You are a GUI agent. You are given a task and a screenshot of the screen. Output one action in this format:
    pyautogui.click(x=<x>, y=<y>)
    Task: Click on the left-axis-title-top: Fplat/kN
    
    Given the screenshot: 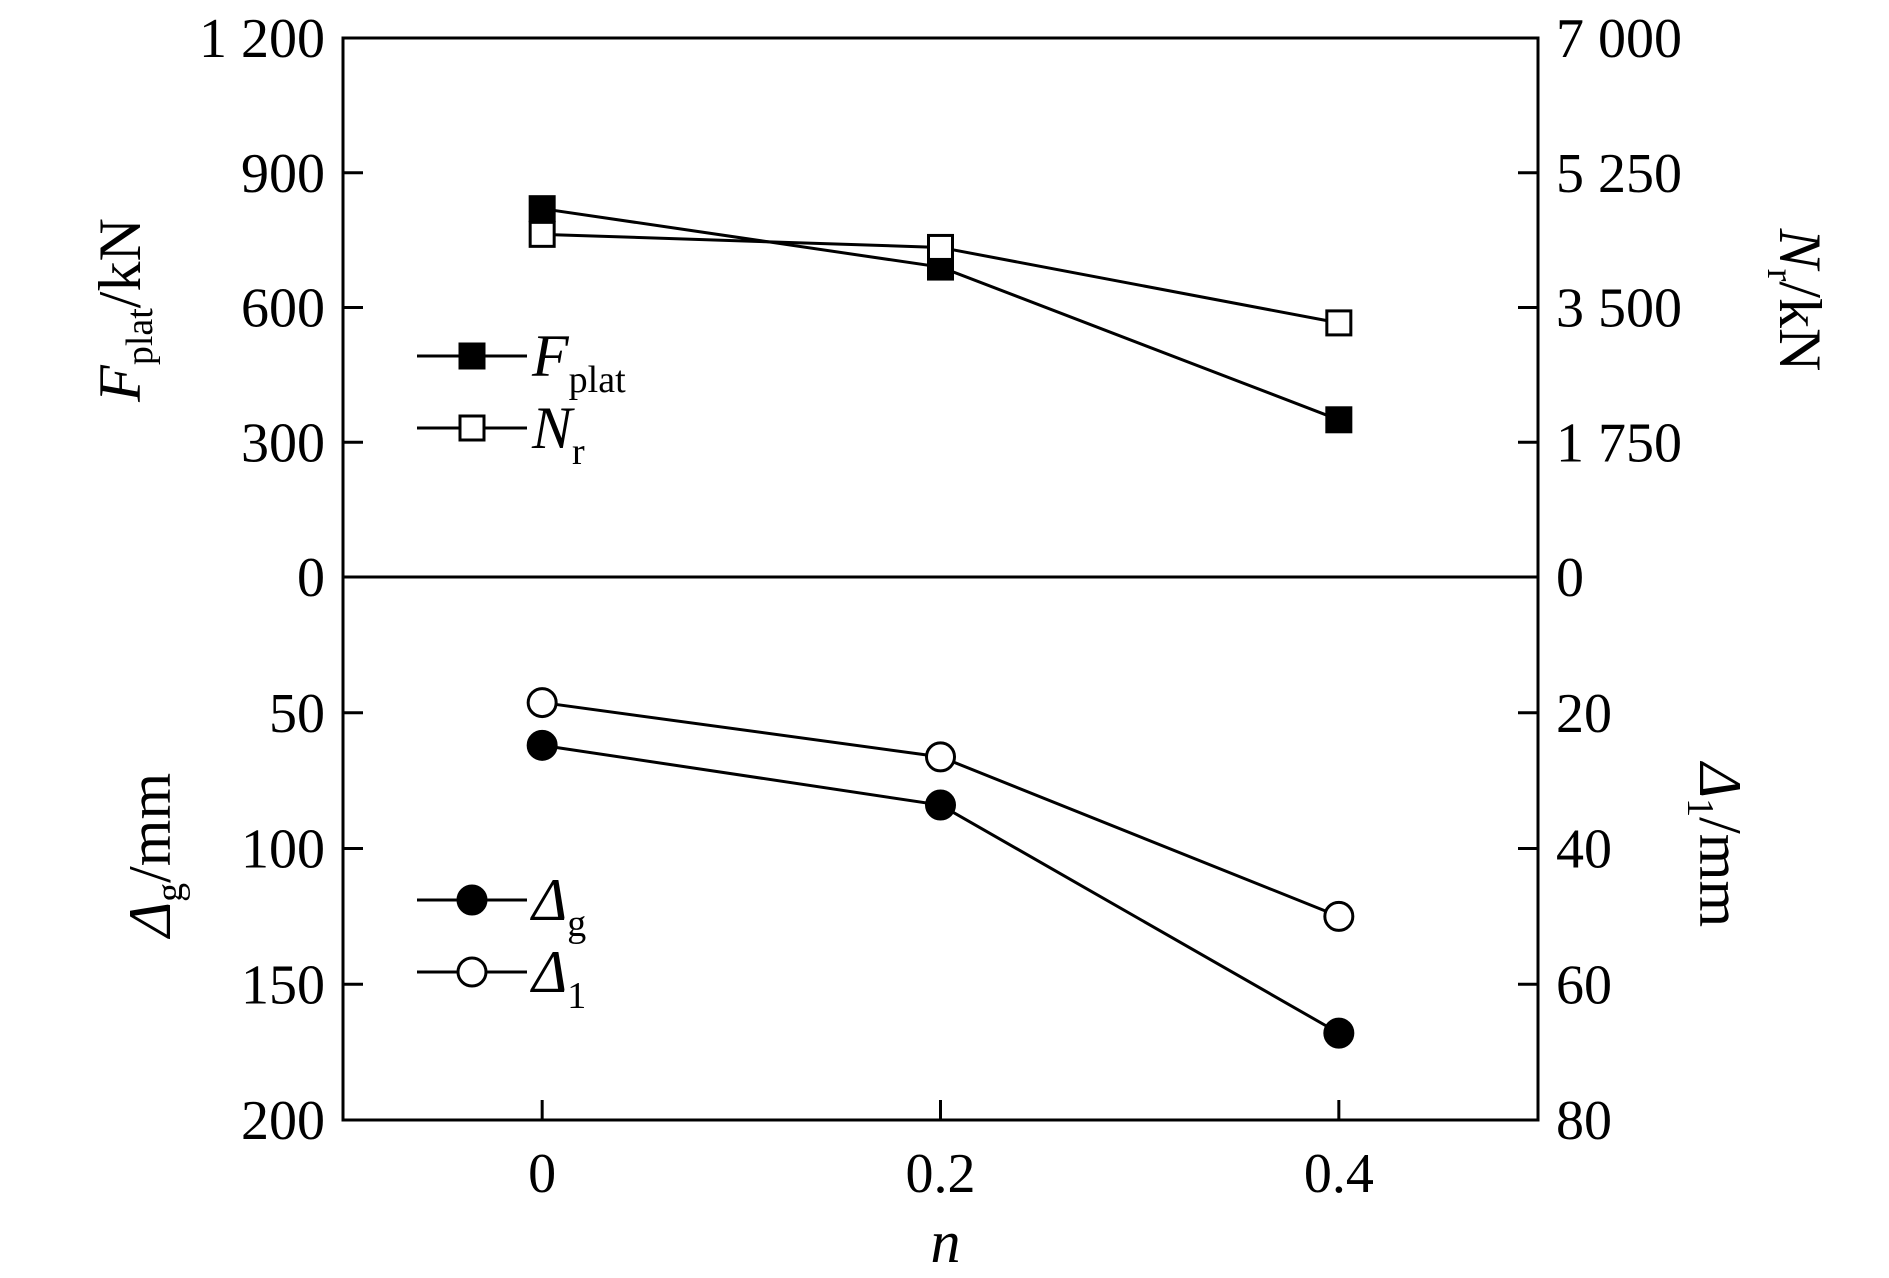 What is the action you would take?
    pyautogui.click(x=124, y=310)
    